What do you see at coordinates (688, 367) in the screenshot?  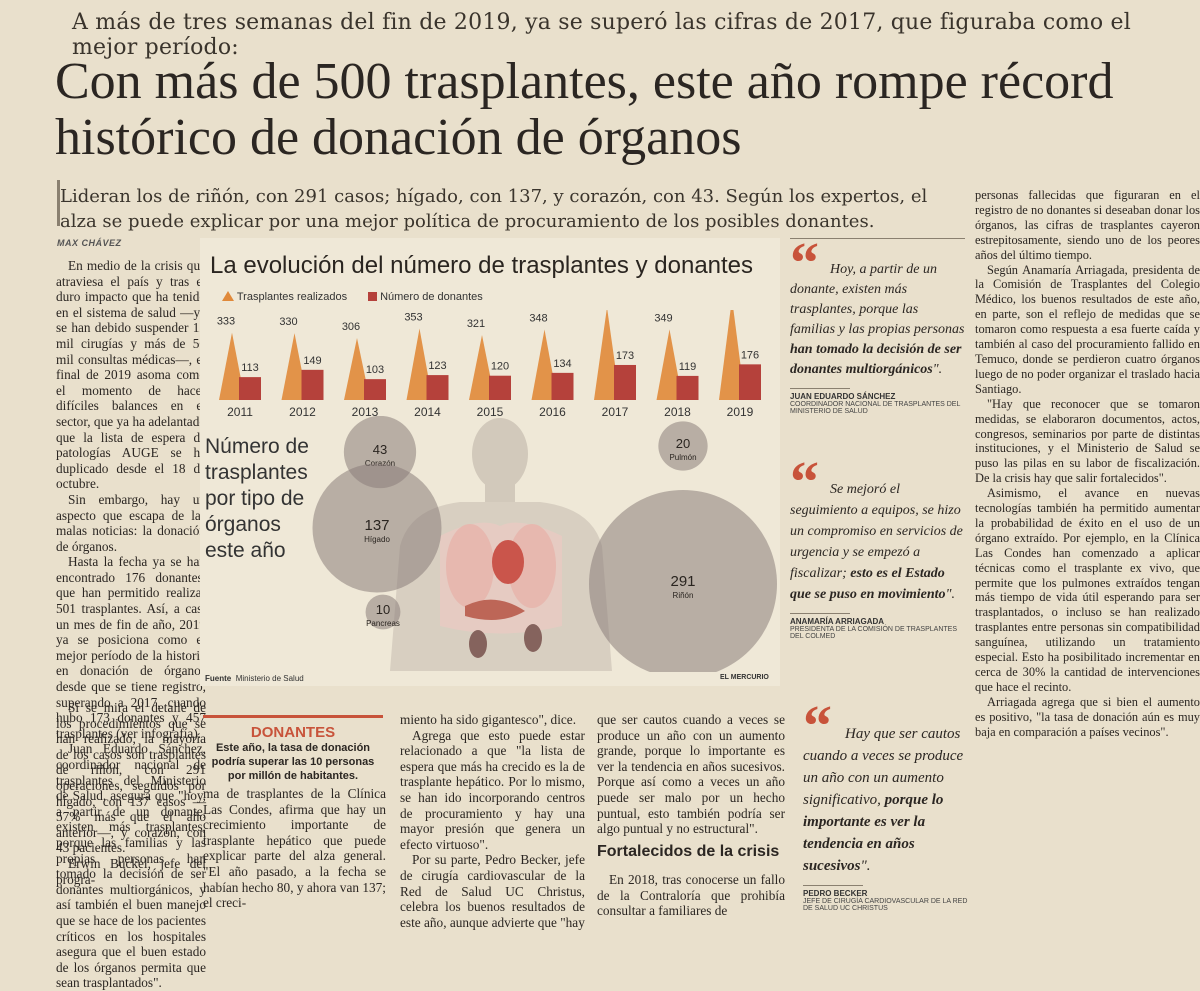 I see `donor-value-label: 119` at bounding box center [688, 367].